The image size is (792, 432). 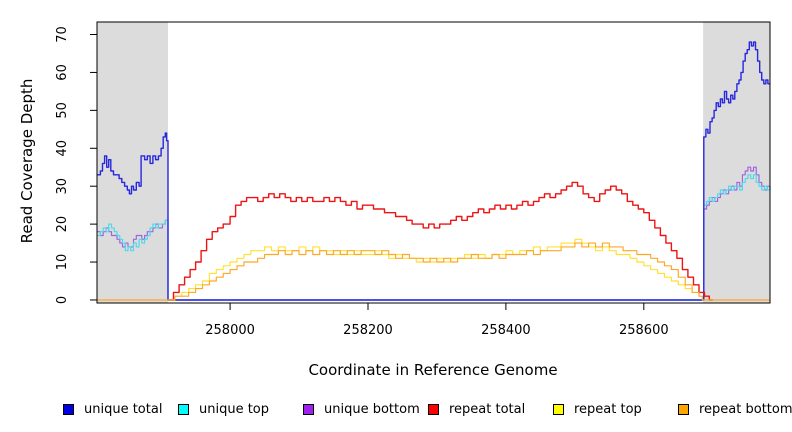 I want to click on y-tick-label: 50, so click(x=62, y=110).